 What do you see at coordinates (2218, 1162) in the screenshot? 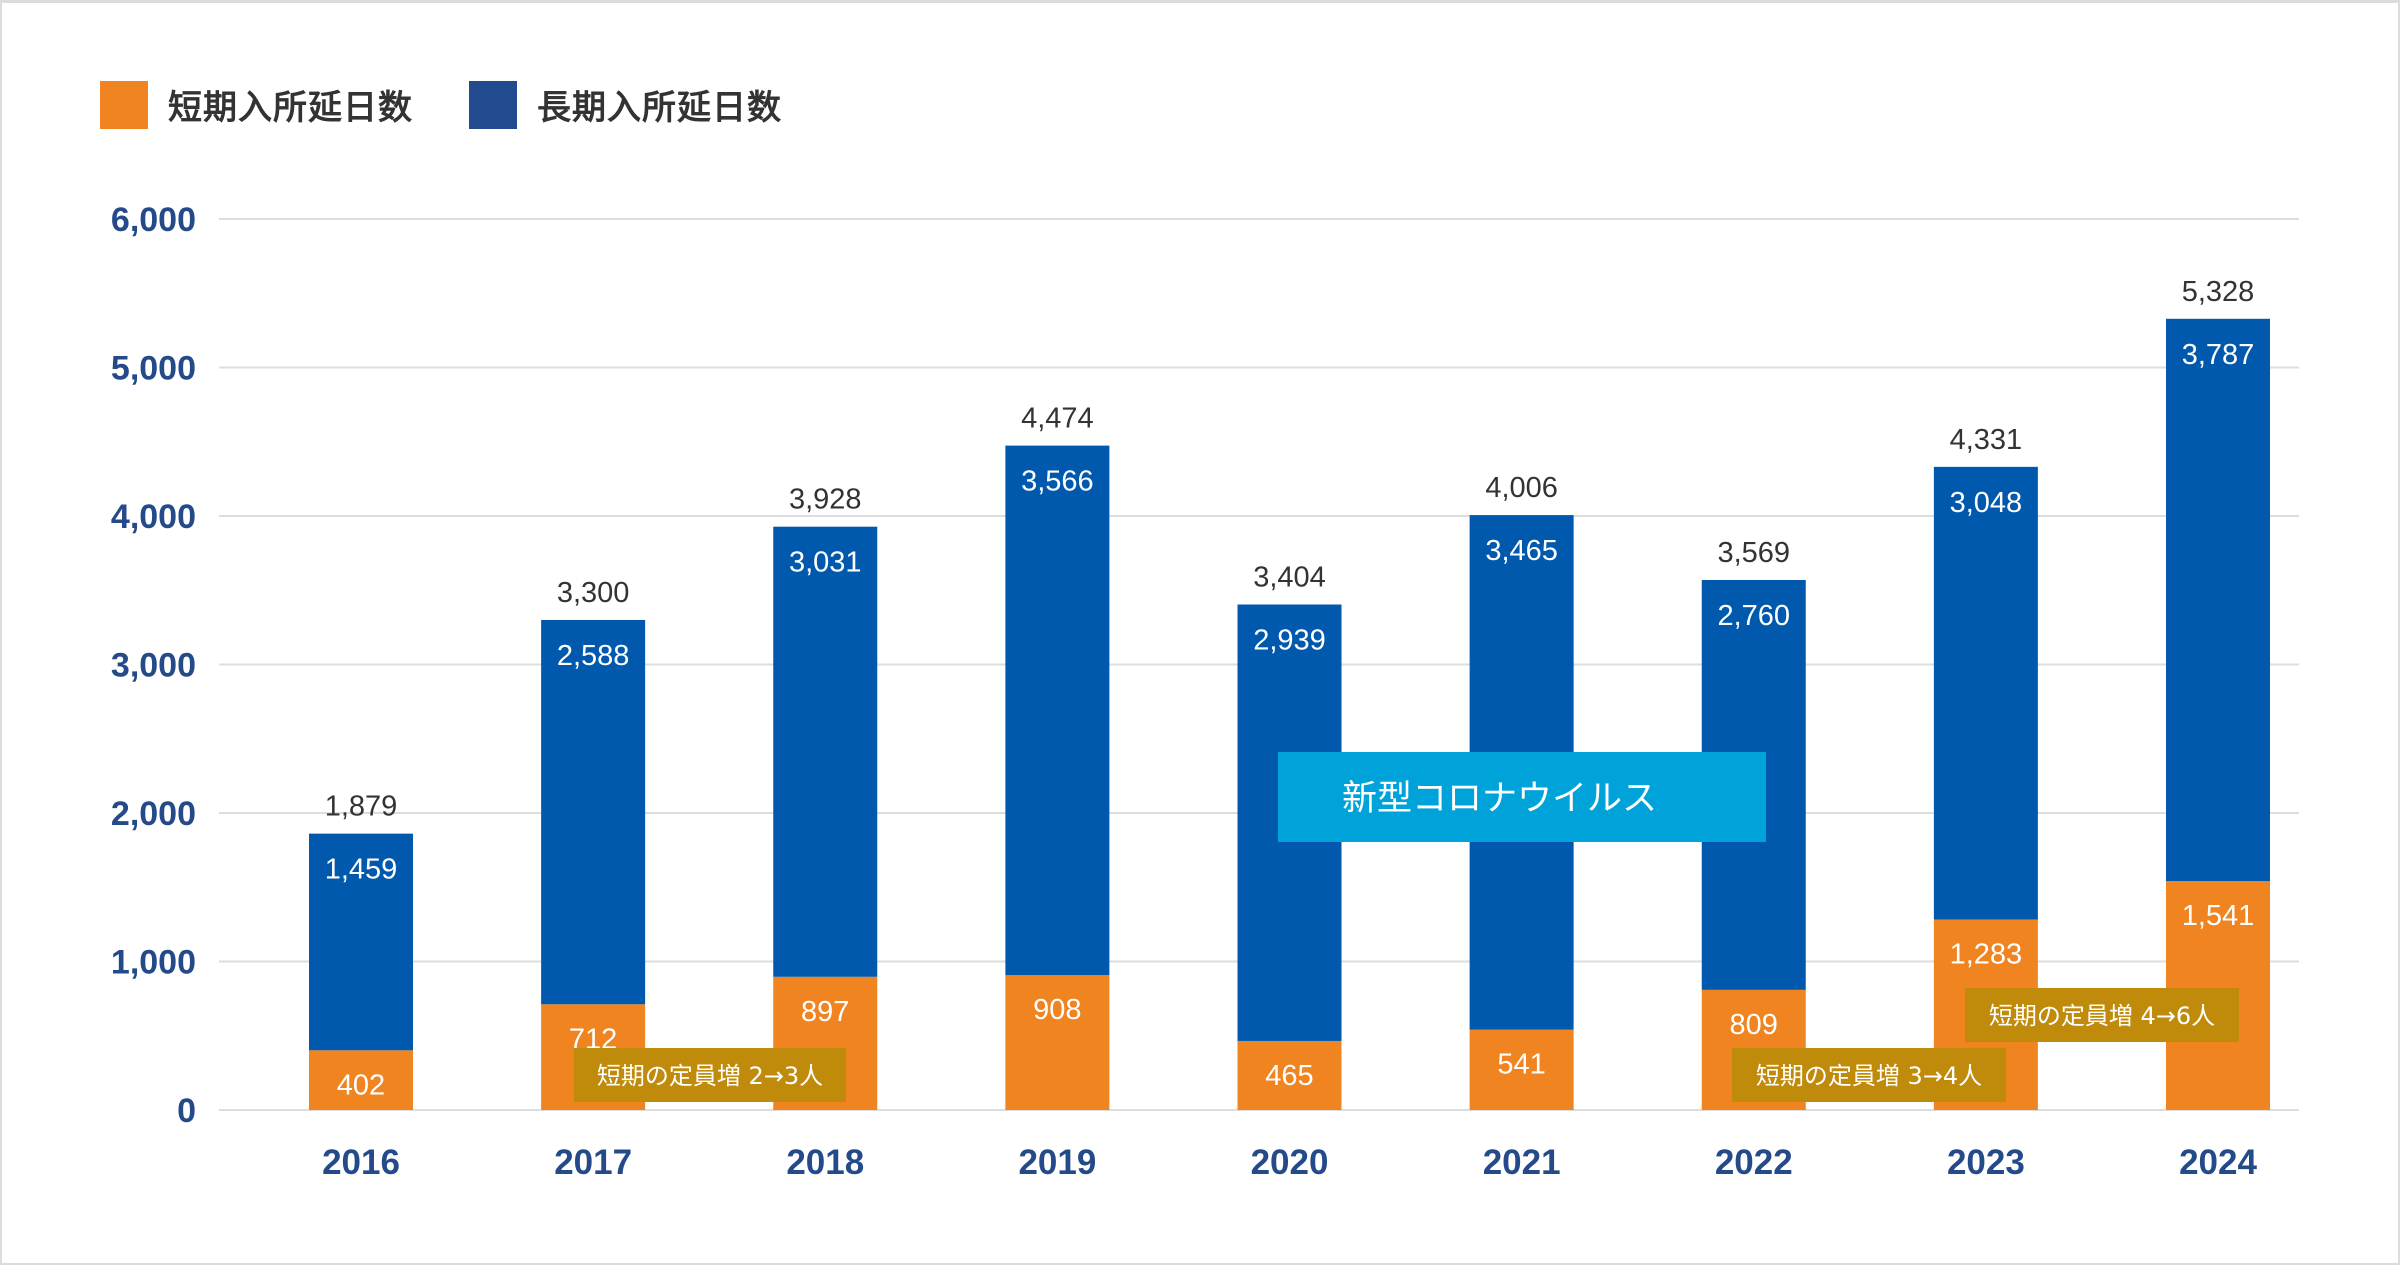
I see `x-tick-label: 2024` at bounding box center [2218, 1162].